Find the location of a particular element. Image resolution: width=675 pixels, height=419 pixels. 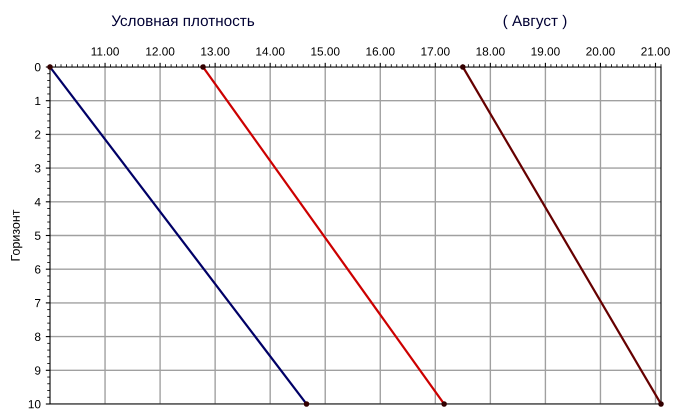

y-tick-label: 8 is located at coordinates (37, 336).